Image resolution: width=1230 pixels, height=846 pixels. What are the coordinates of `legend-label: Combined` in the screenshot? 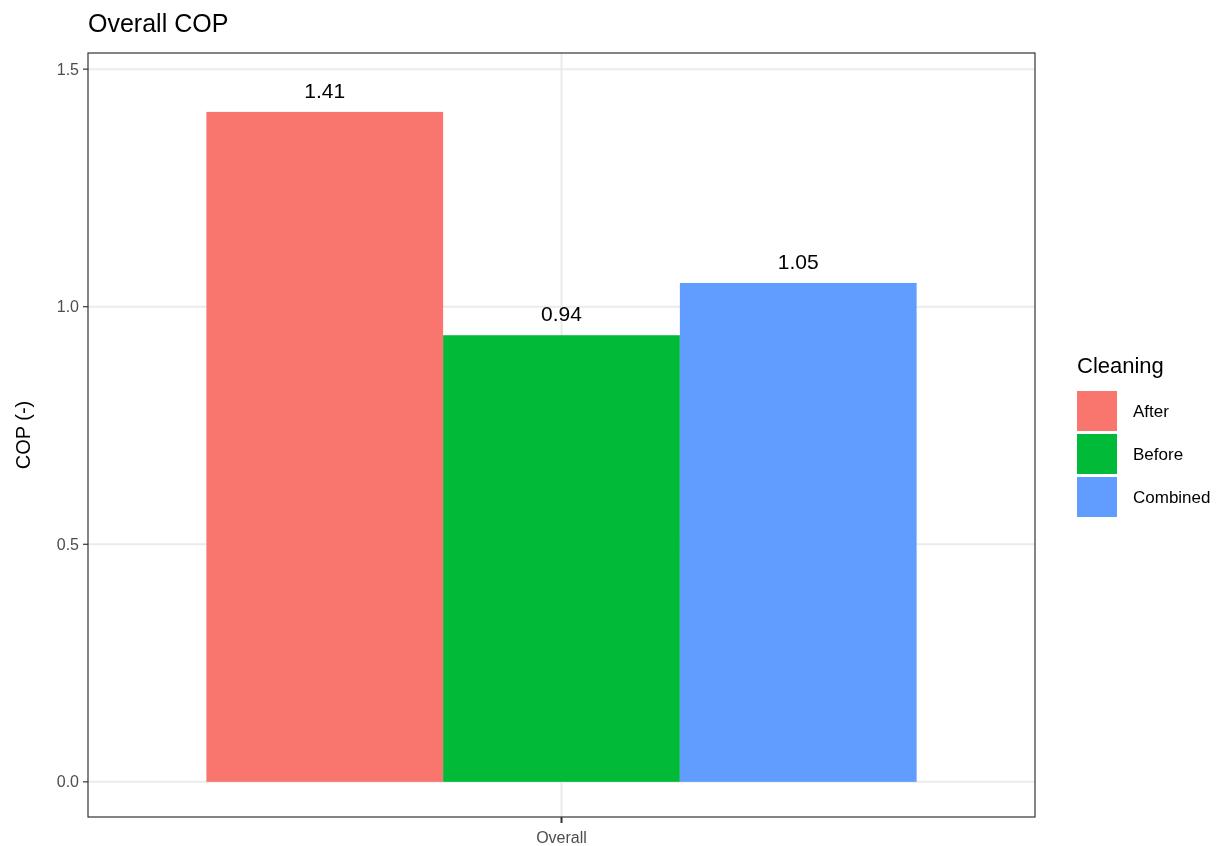 It's located at (1172, 497).